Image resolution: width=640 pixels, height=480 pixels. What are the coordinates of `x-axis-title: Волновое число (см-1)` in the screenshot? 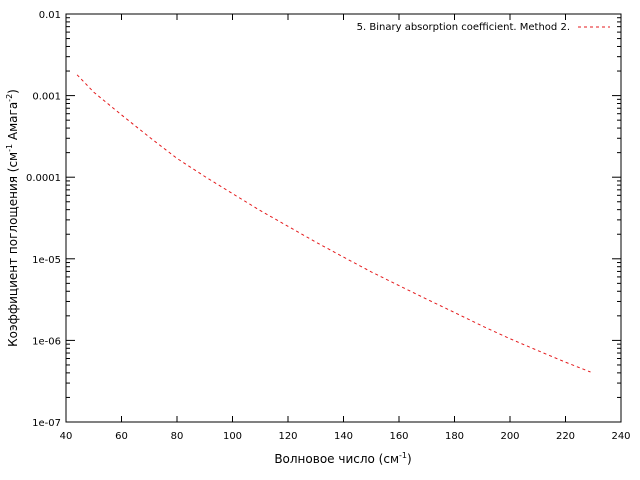 It's located at (342, 458).